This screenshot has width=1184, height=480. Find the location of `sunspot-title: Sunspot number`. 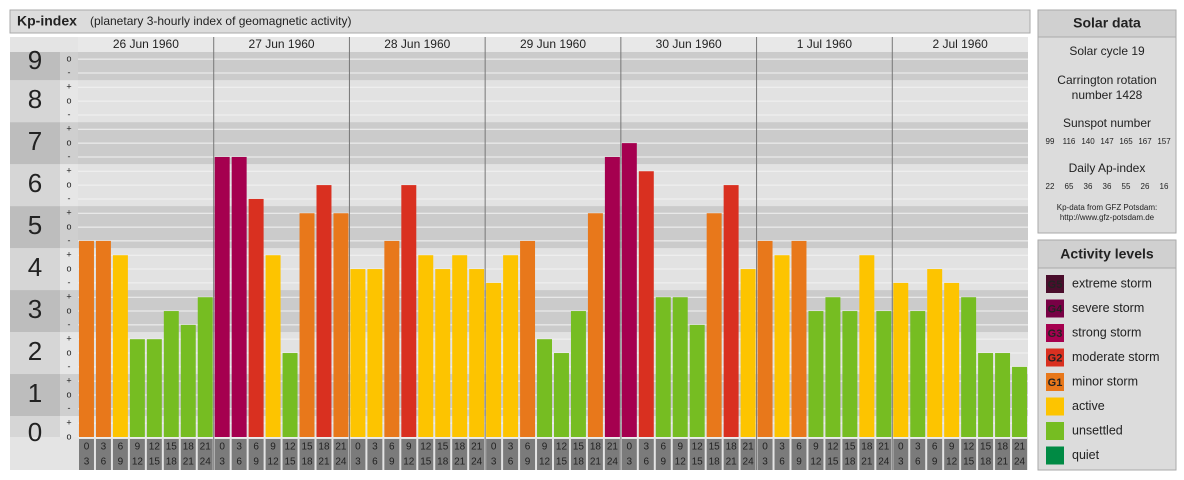

sunspot-title: Sunspot number is located at coordinates (1107, 123).